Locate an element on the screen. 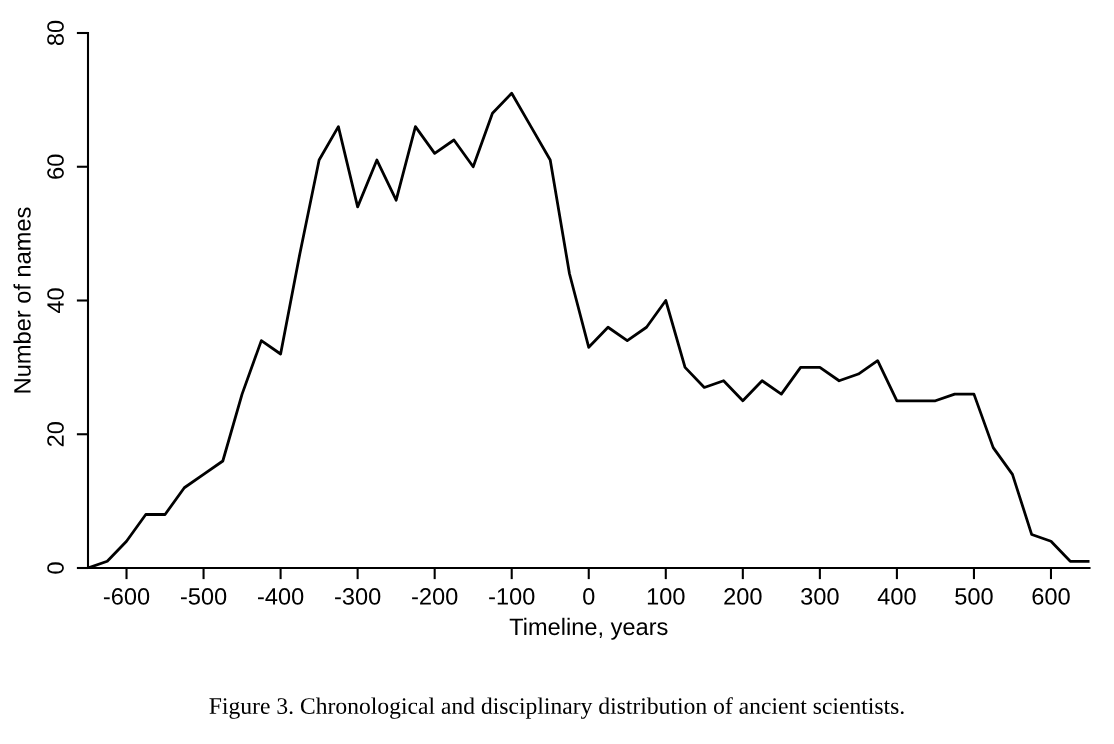 The image size is (1114, 744). x-tick-label: 100 is located at coordinates (666, 596).